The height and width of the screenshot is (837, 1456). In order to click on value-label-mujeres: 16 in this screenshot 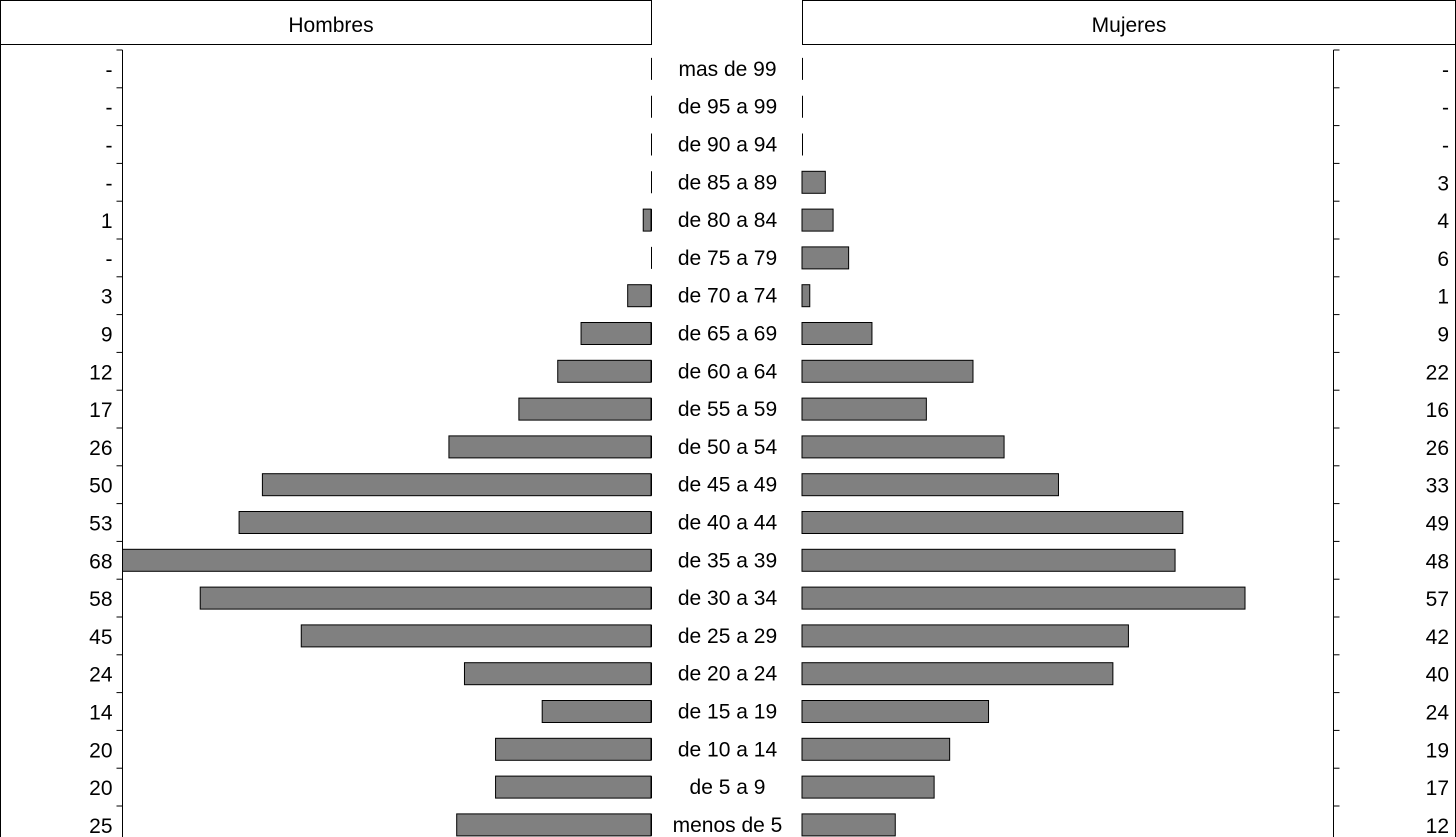, I will do `click(1437, 410)`.